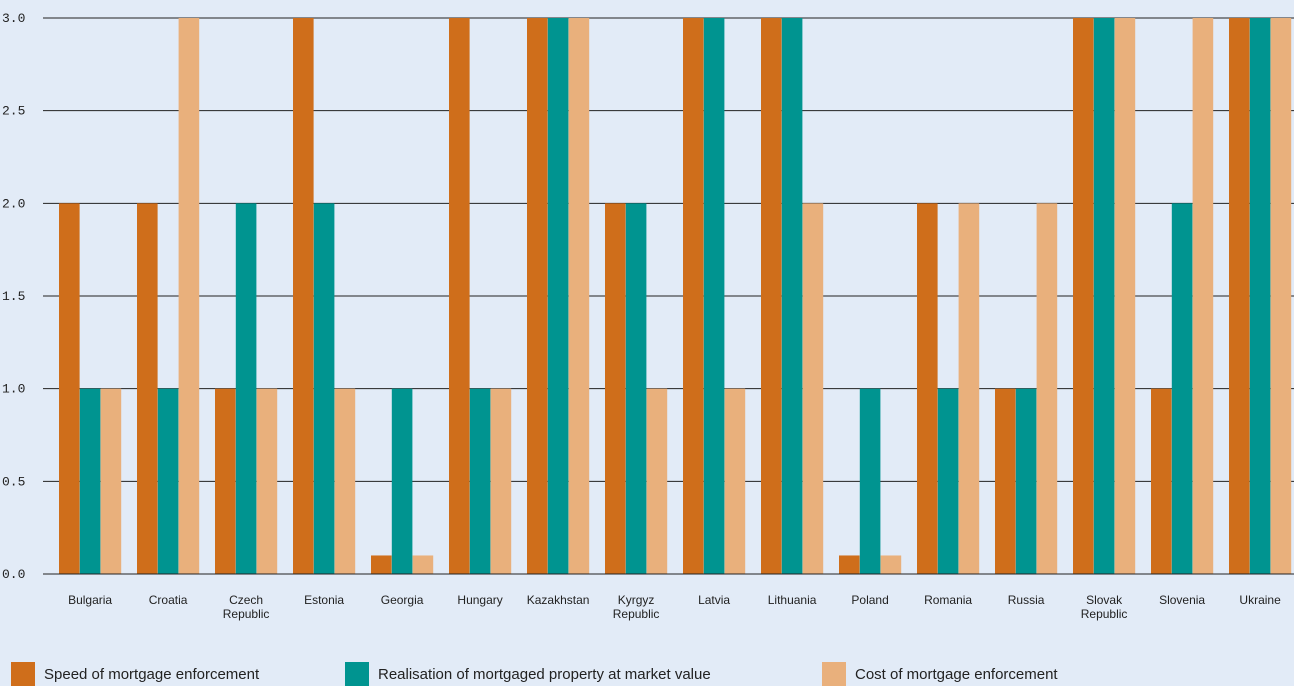  What do you see at coordinates (956, 674) in the screenshot?
I see `legend-label-cost: Cost of mortgage enforcement` at bounding box center [956, 674].